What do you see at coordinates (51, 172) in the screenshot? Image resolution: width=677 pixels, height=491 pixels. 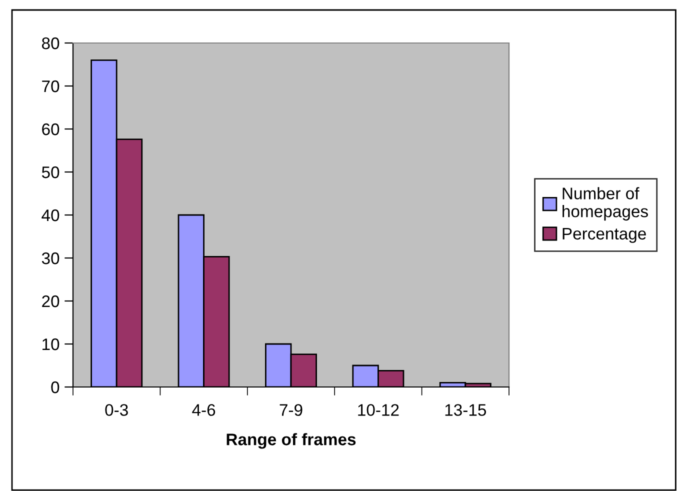 I see `y-tick-label: 50` at bounding box center [51, 172].